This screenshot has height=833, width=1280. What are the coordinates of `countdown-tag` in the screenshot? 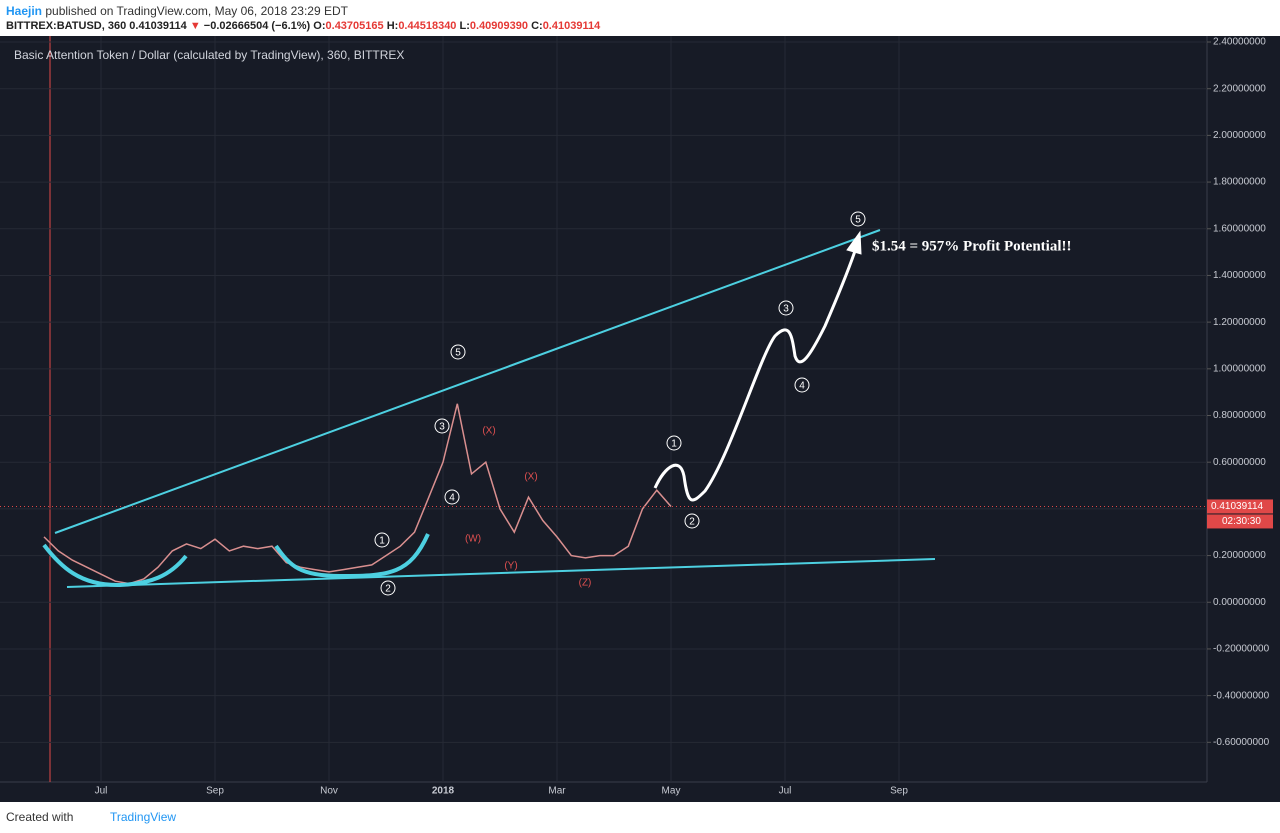 It's located at (1240, 521).